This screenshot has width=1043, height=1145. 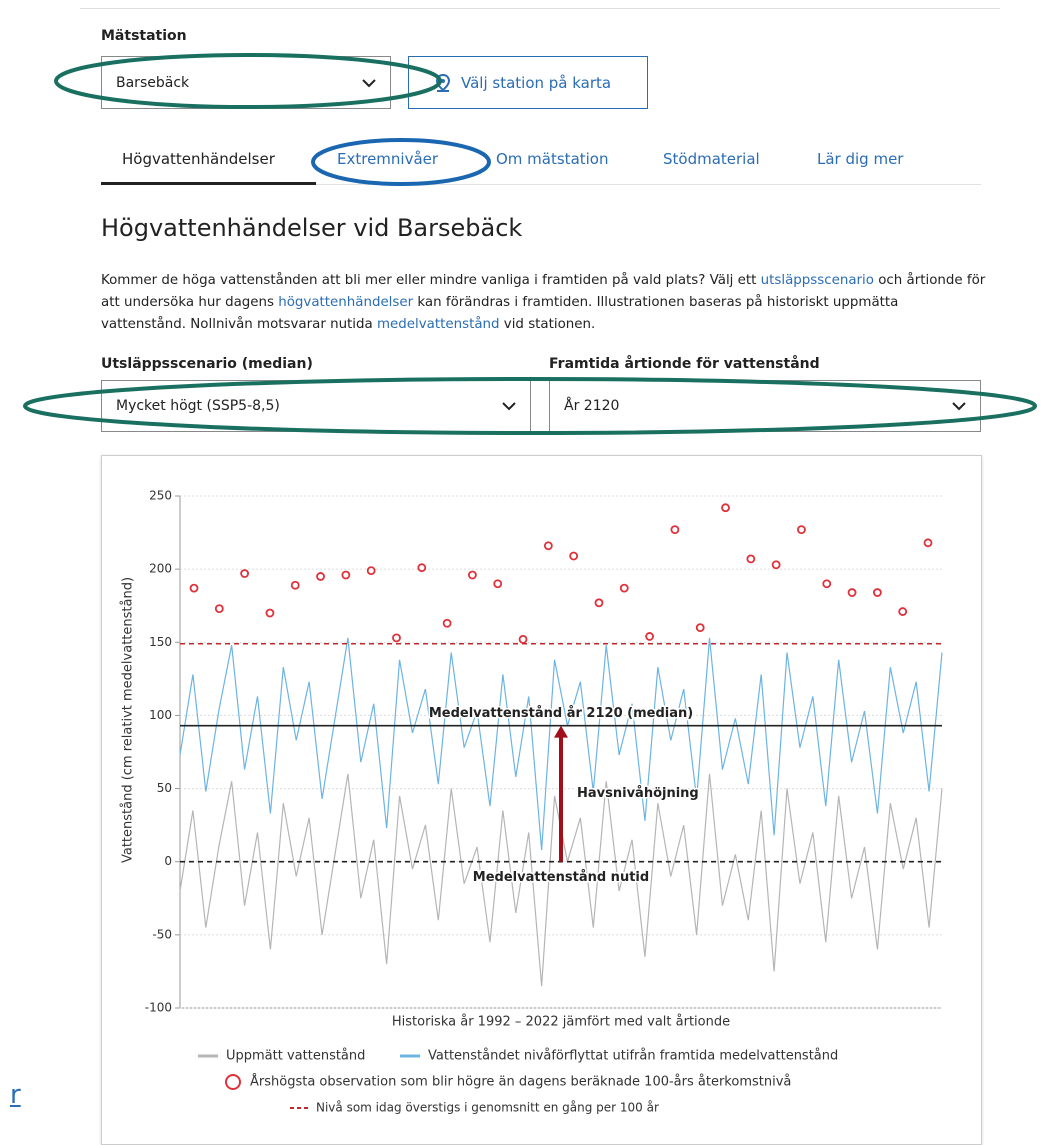 I want to click on y-tick-label: -100, so click(x=158, y=1008).